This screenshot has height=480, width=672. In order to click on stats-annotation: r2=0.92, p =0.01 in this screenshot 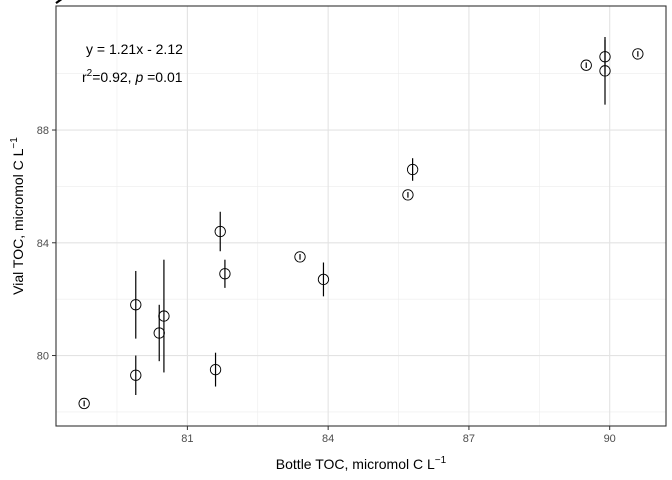, I will do `click(132, 76)`.